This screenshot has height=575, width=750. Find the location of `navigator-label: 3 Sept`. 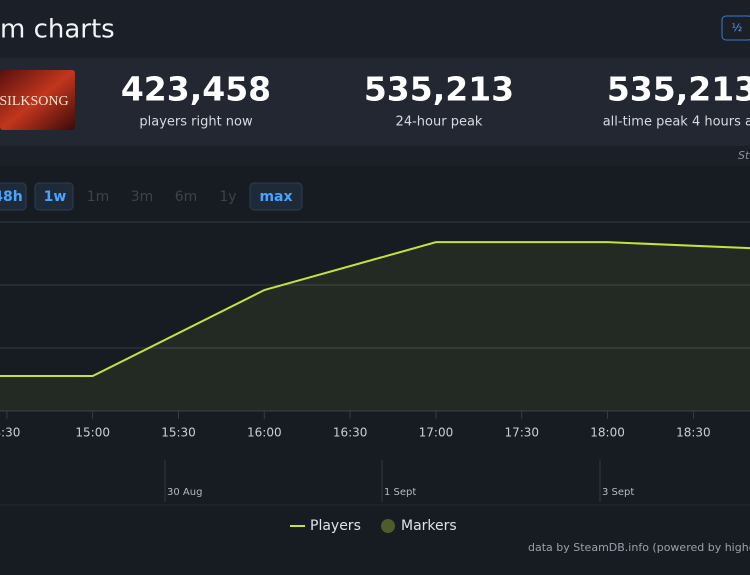

navigator-label: 3 Sept is located at coordinates (618, 492).